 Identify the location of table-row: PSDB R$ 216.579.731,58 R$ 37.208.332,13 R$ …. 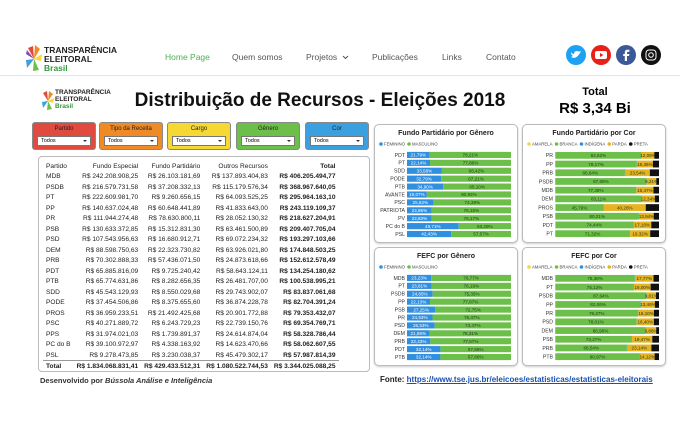
(191, 187).